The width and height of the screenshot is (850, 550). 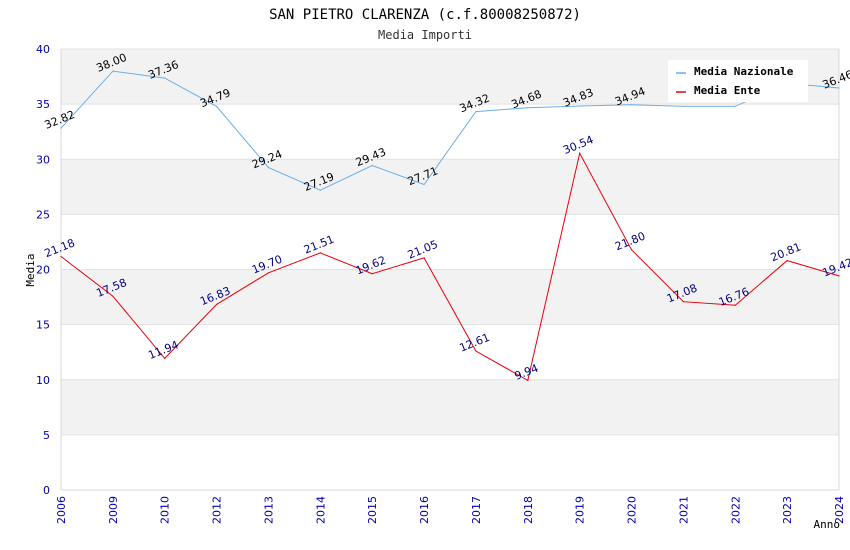 What do you see at coordinates (632, 510) in the screenshot?
I see `x-tick-label: 2020` at bounding box center [632, 510].